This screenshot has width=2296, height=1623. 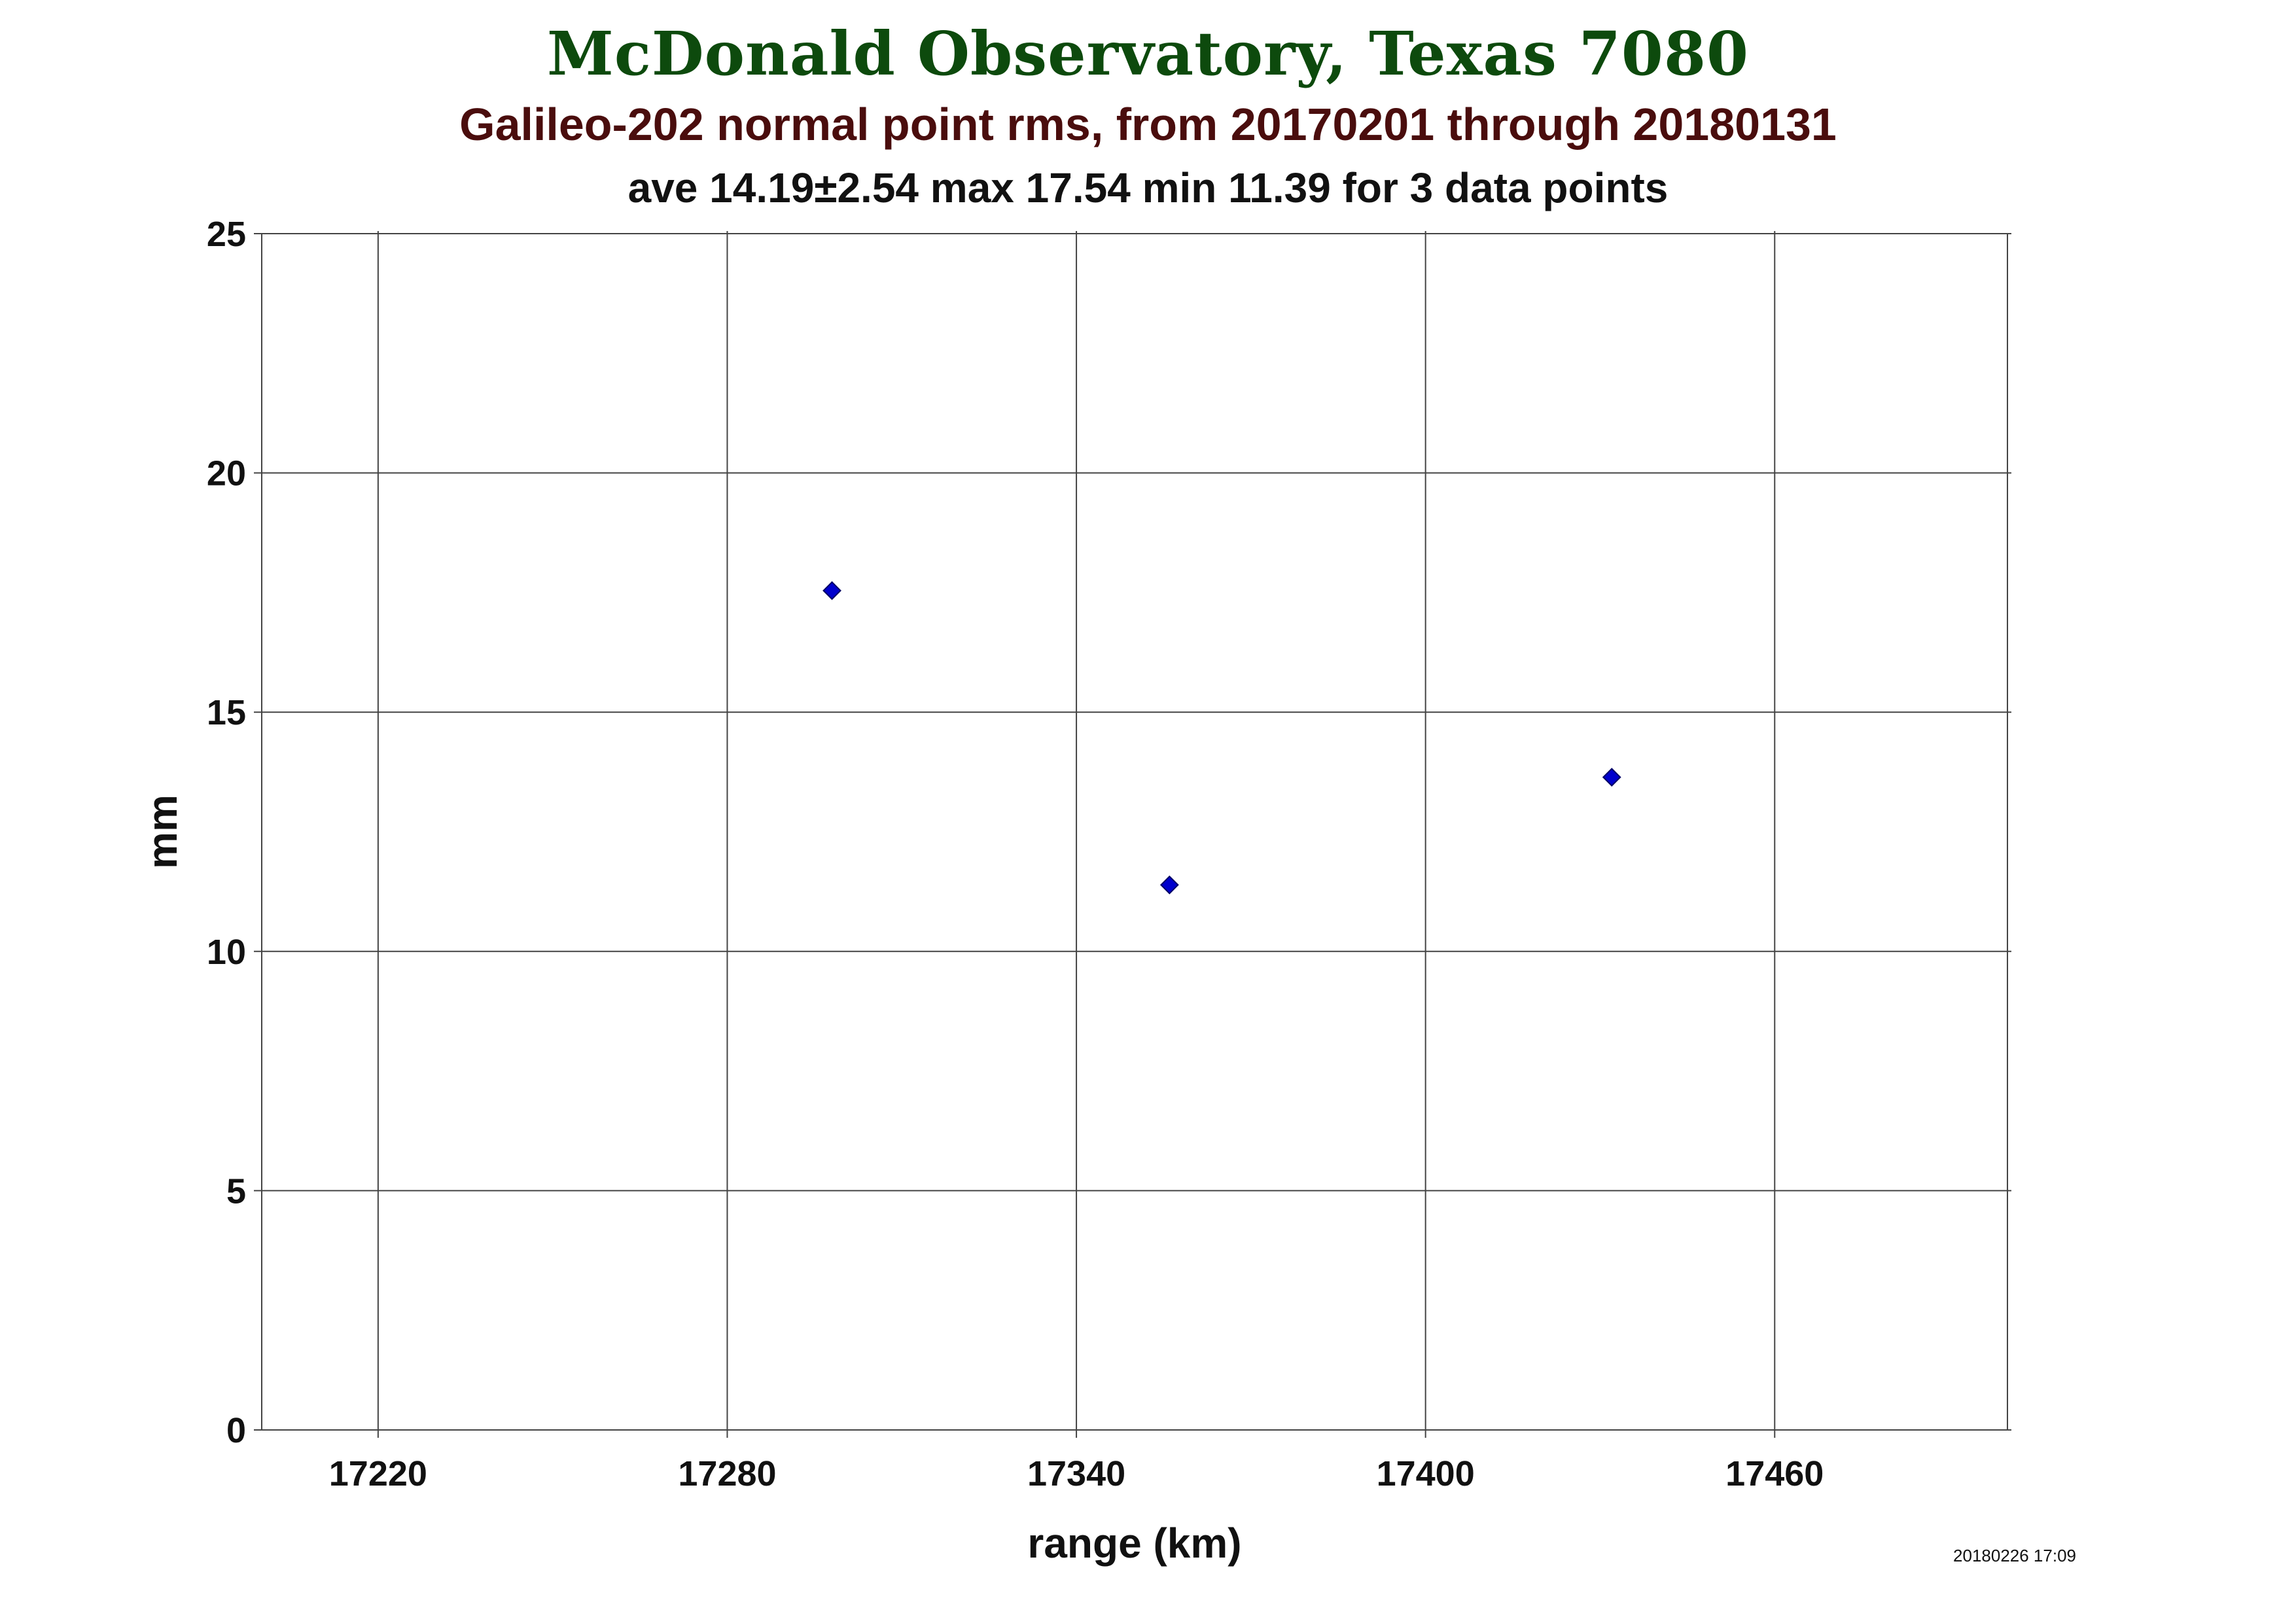 What do you see at coordinates (1221, 738) in the screenshot?
I see `data-points` at bounding box center [1221, 738].